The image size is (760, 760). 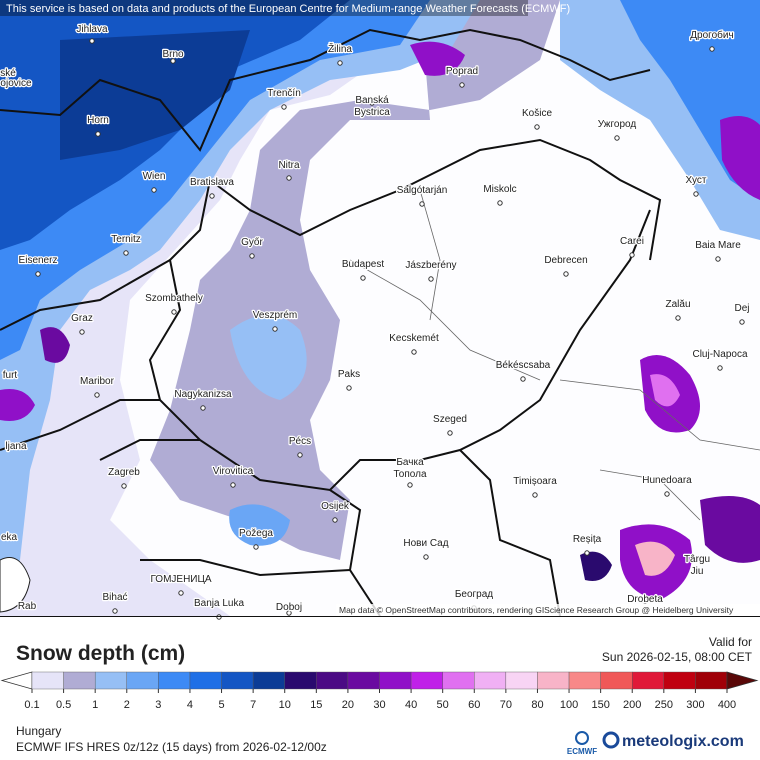 I want to click on brand: meteologix.com, so click(x=683, y=741).